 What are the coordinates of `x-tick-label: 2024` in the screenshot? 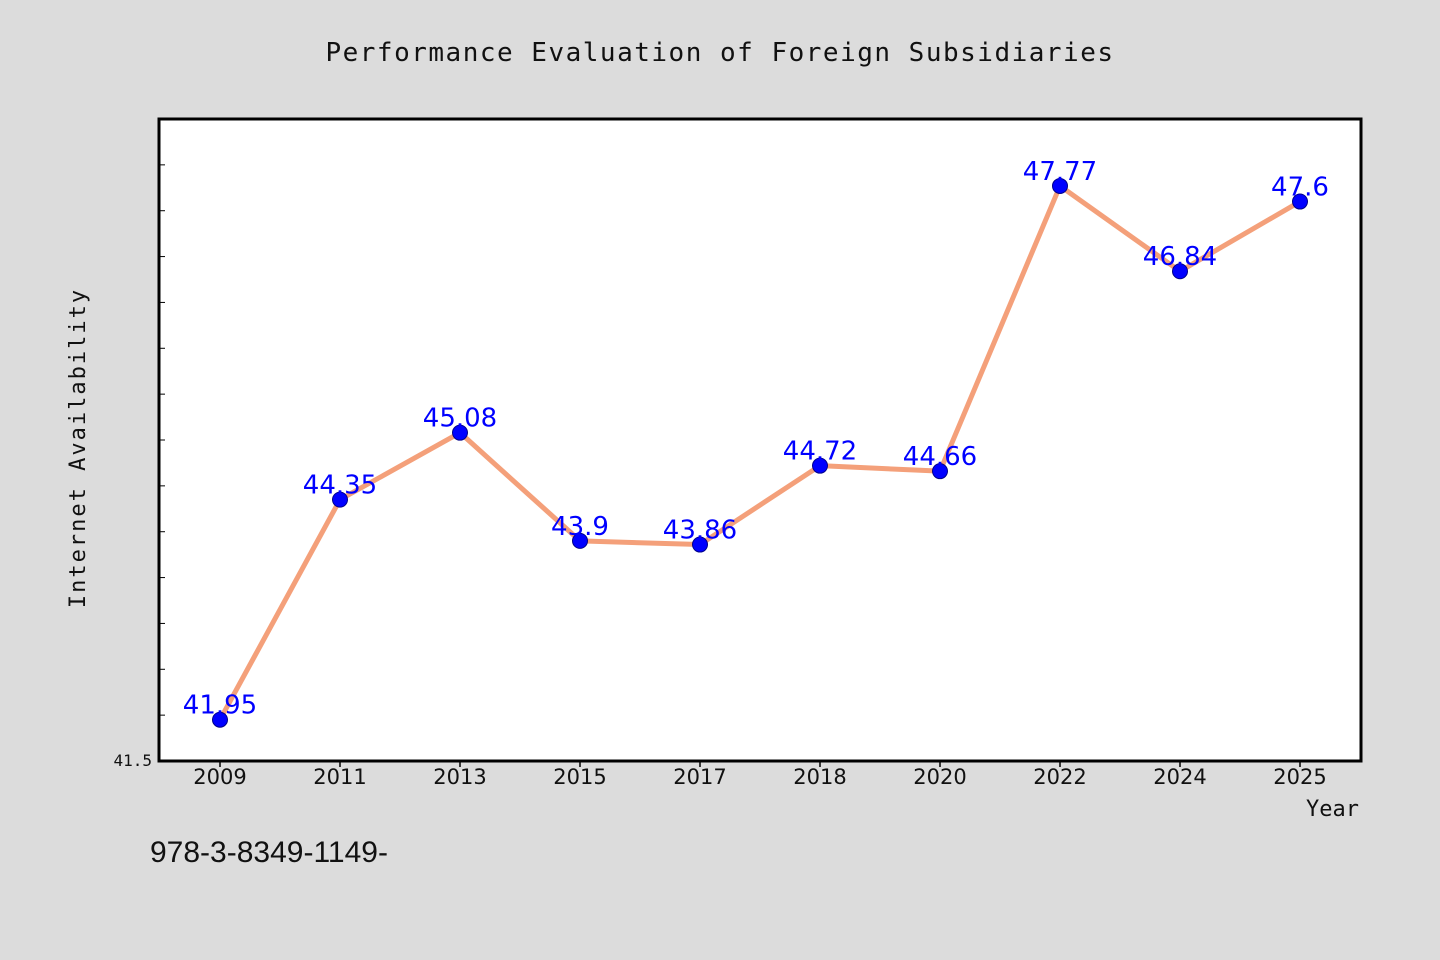 It's located at (1179, 777).